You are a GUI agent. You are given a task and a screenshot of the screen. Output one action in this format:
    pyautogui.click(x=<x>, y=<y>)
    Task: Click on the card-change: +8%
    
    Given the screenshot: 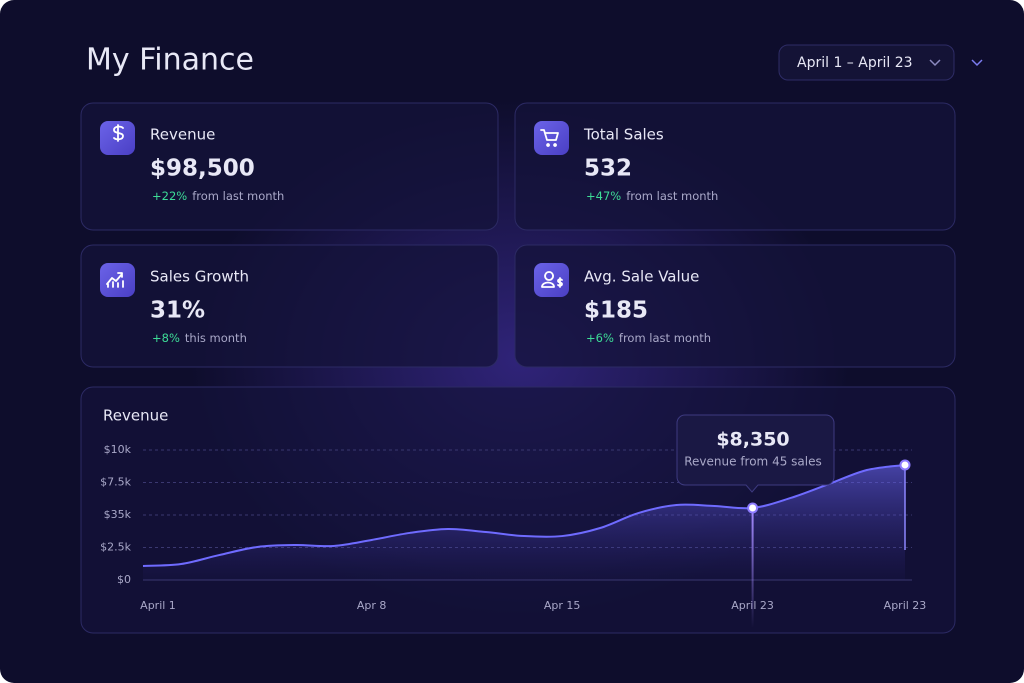 What is the action you would take?
    pyautogui.click(x=166, y=338)
    